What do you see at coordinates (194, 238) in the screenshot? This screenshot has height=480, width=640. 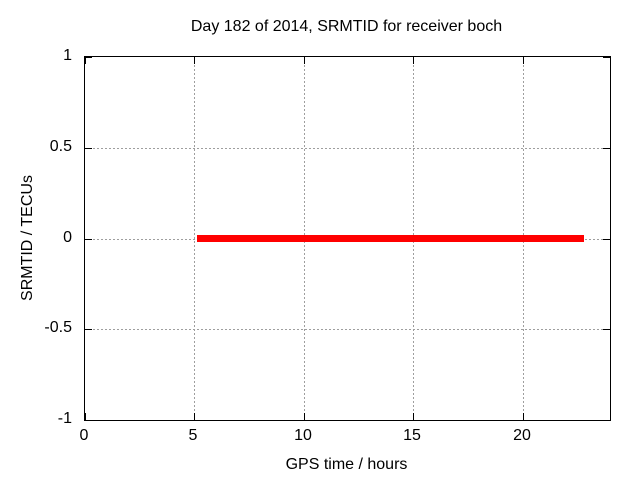 I see `v-gridline` at bounding box center [194, 238].